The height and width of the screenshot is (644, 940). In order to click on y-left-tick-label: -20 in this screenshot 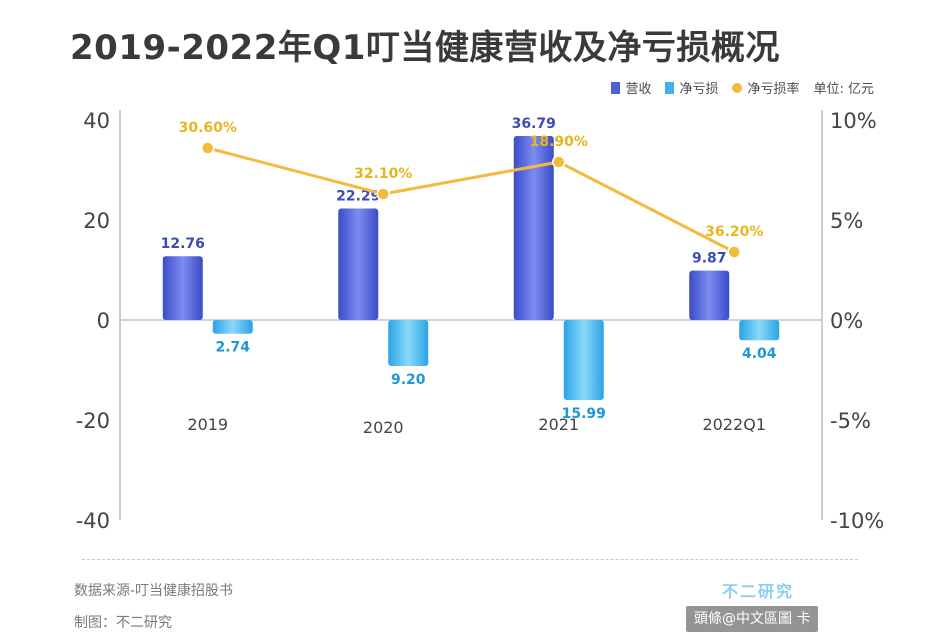, I will do `click(93, 421)`.